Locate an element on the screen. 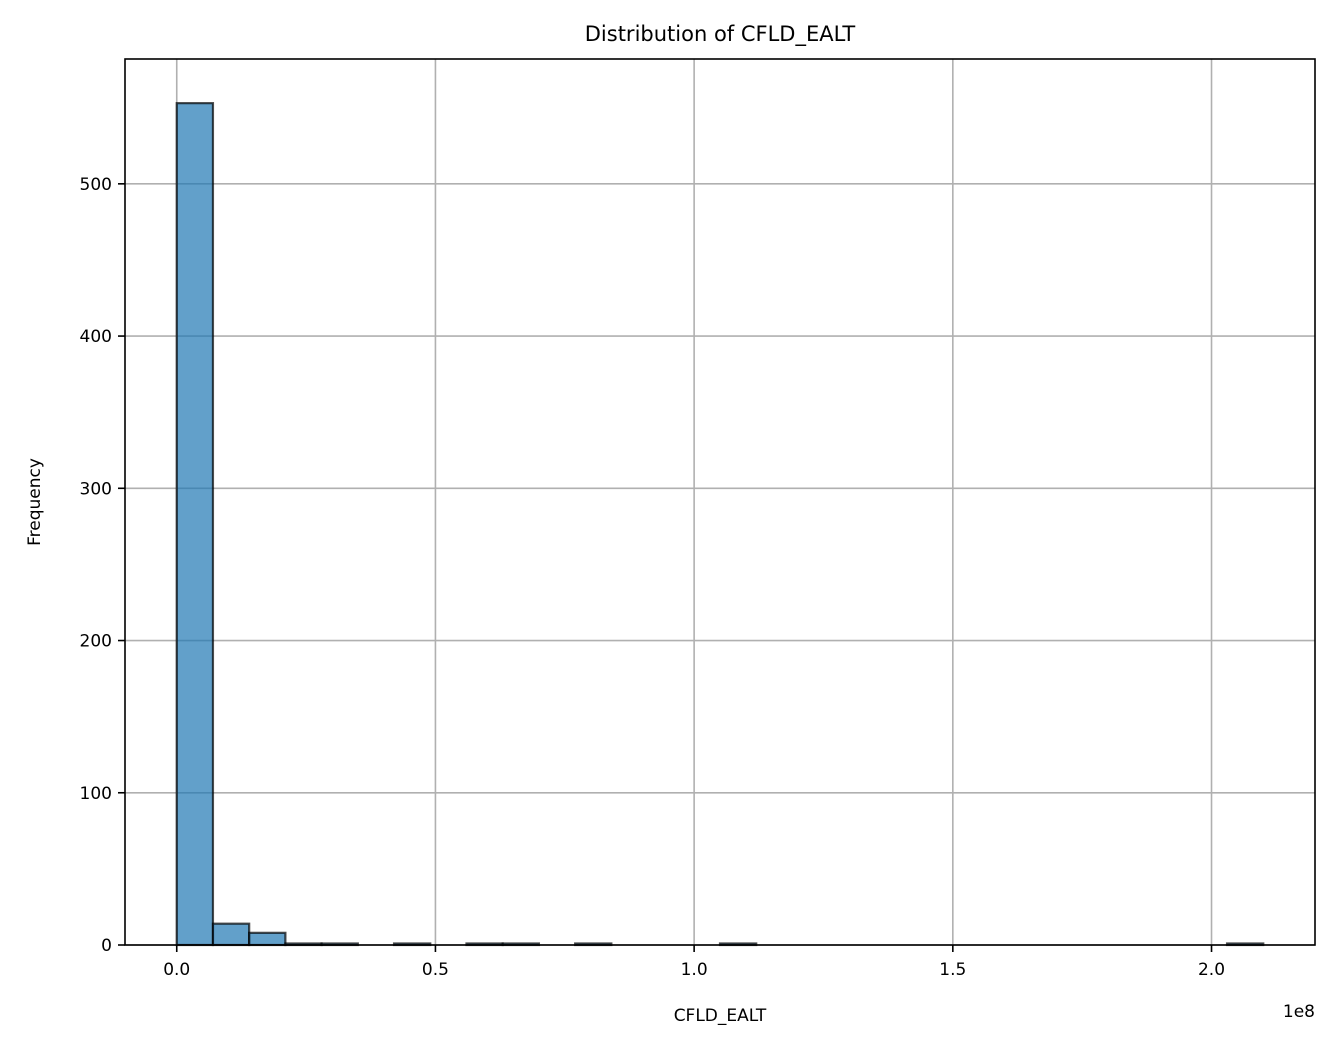 The image size is (1334, 1050). y-tick-label: 100 is located at coordinates (96, 794).